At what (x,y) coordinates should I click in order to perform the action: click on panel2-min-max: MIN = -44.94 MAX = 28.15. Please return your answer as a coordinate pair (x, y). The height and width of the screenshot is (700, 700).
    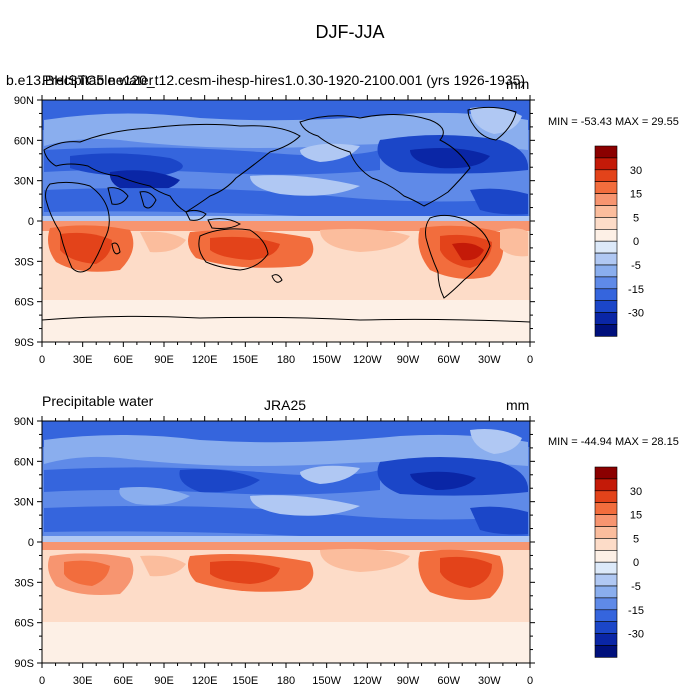
    Looking at the image, I should click on (613, 442).